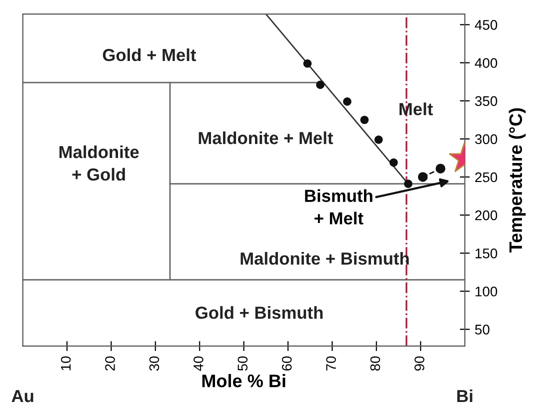 The image size is (543, 412). Describe the element at coordinates (482, 329) in the screenshot. I see `y-tick-label: 50` at that location.